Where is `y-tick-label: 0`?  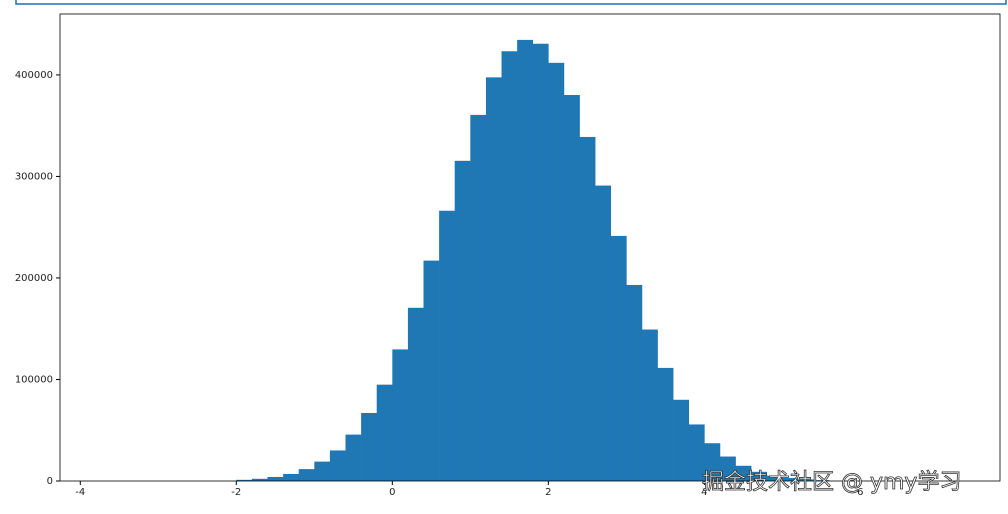 y-tick-label: 0 is located at coordinates (50, 481).